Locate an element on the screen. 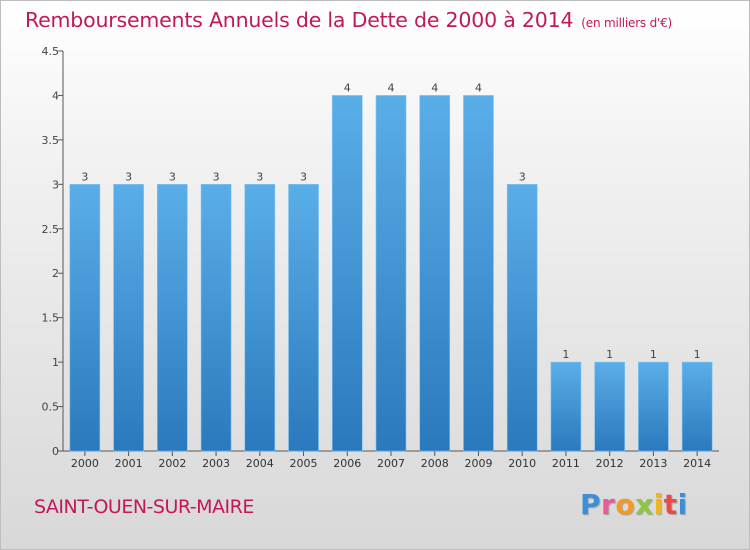  unit-note: (en milliers d'€) is located at coordinates (627, 23).